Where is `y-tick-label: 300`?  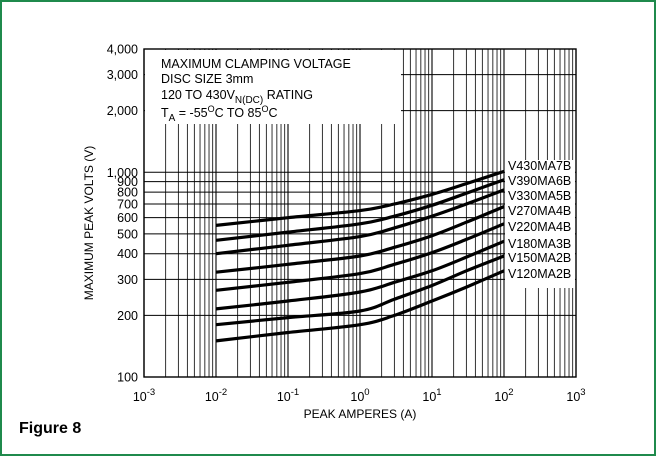 y-tick-label: 300 is located at coordinates (127, 280).